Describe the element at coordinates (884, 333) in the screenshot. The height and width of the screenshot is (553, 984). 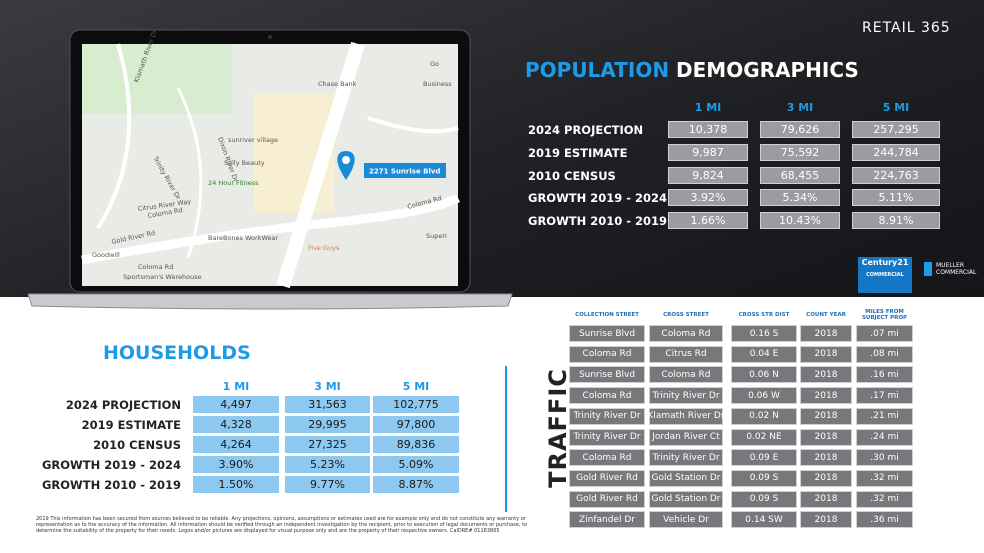
I see `traffic-cell: .07 mi` at that location.